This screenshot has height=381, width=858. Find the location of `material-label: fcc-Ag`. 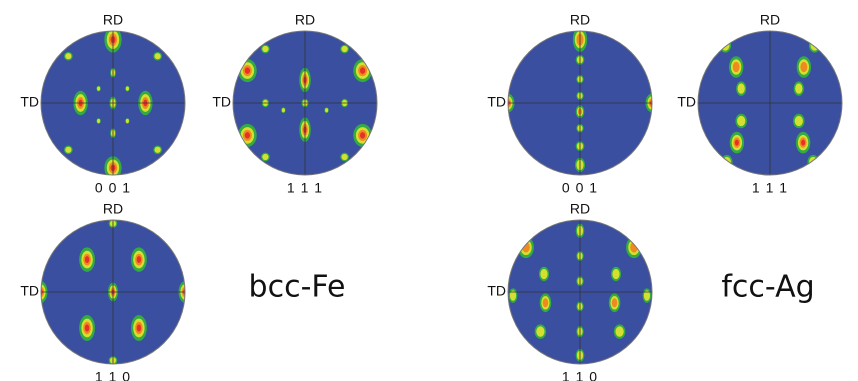

material-label: fcc-Ag is located at coordinates (767, 287).